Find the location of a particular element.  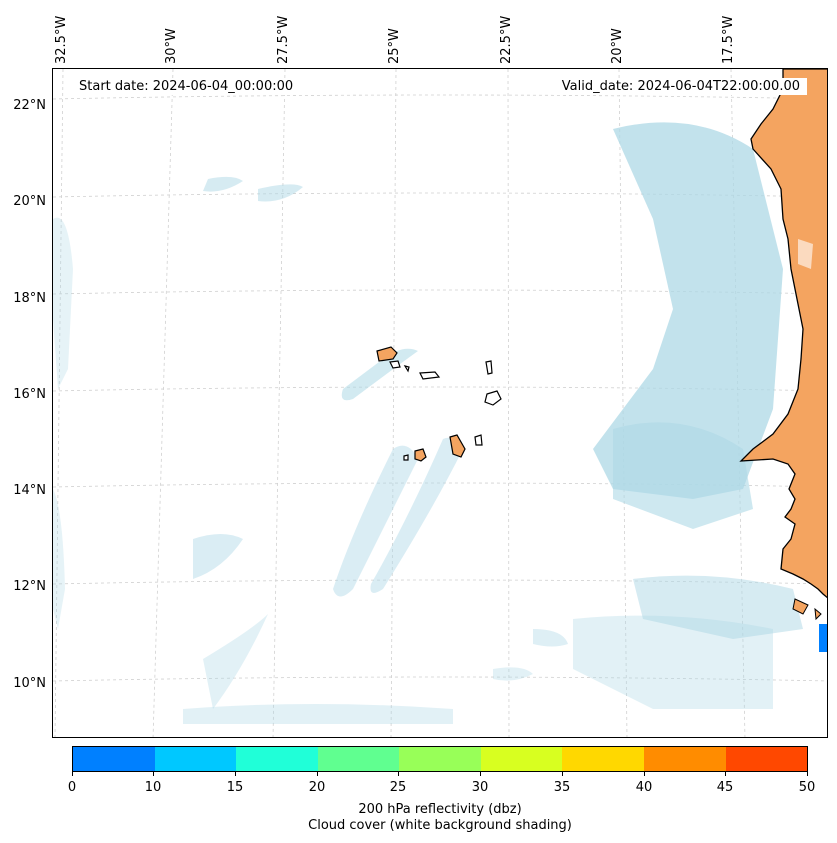

island-santa-luzia is located at coordinates (406, 369).